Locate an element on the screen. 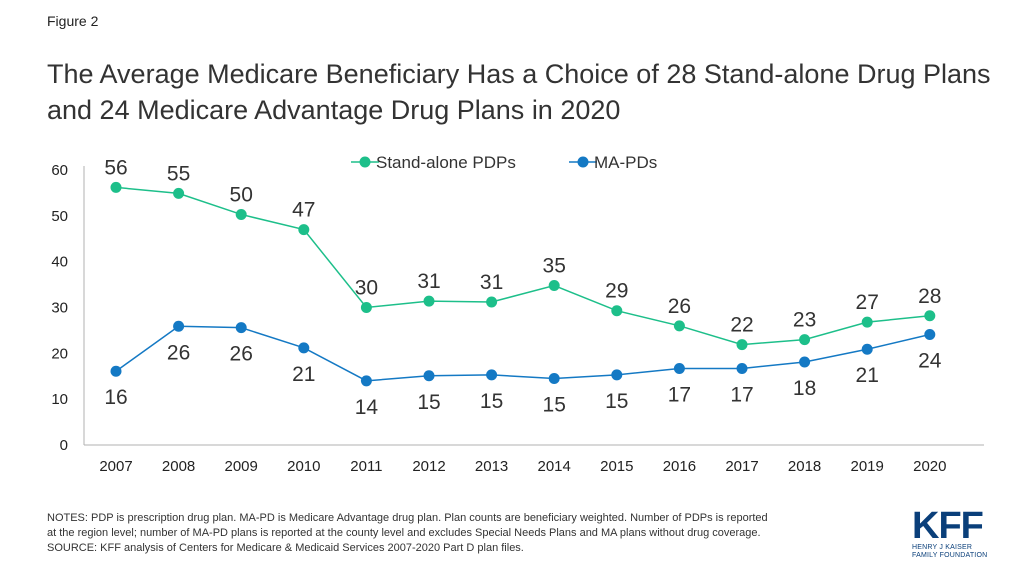 The height and width of the screenshot is (576, 1024). x-tick-label: 2020 is located at coordinates (929, 466).